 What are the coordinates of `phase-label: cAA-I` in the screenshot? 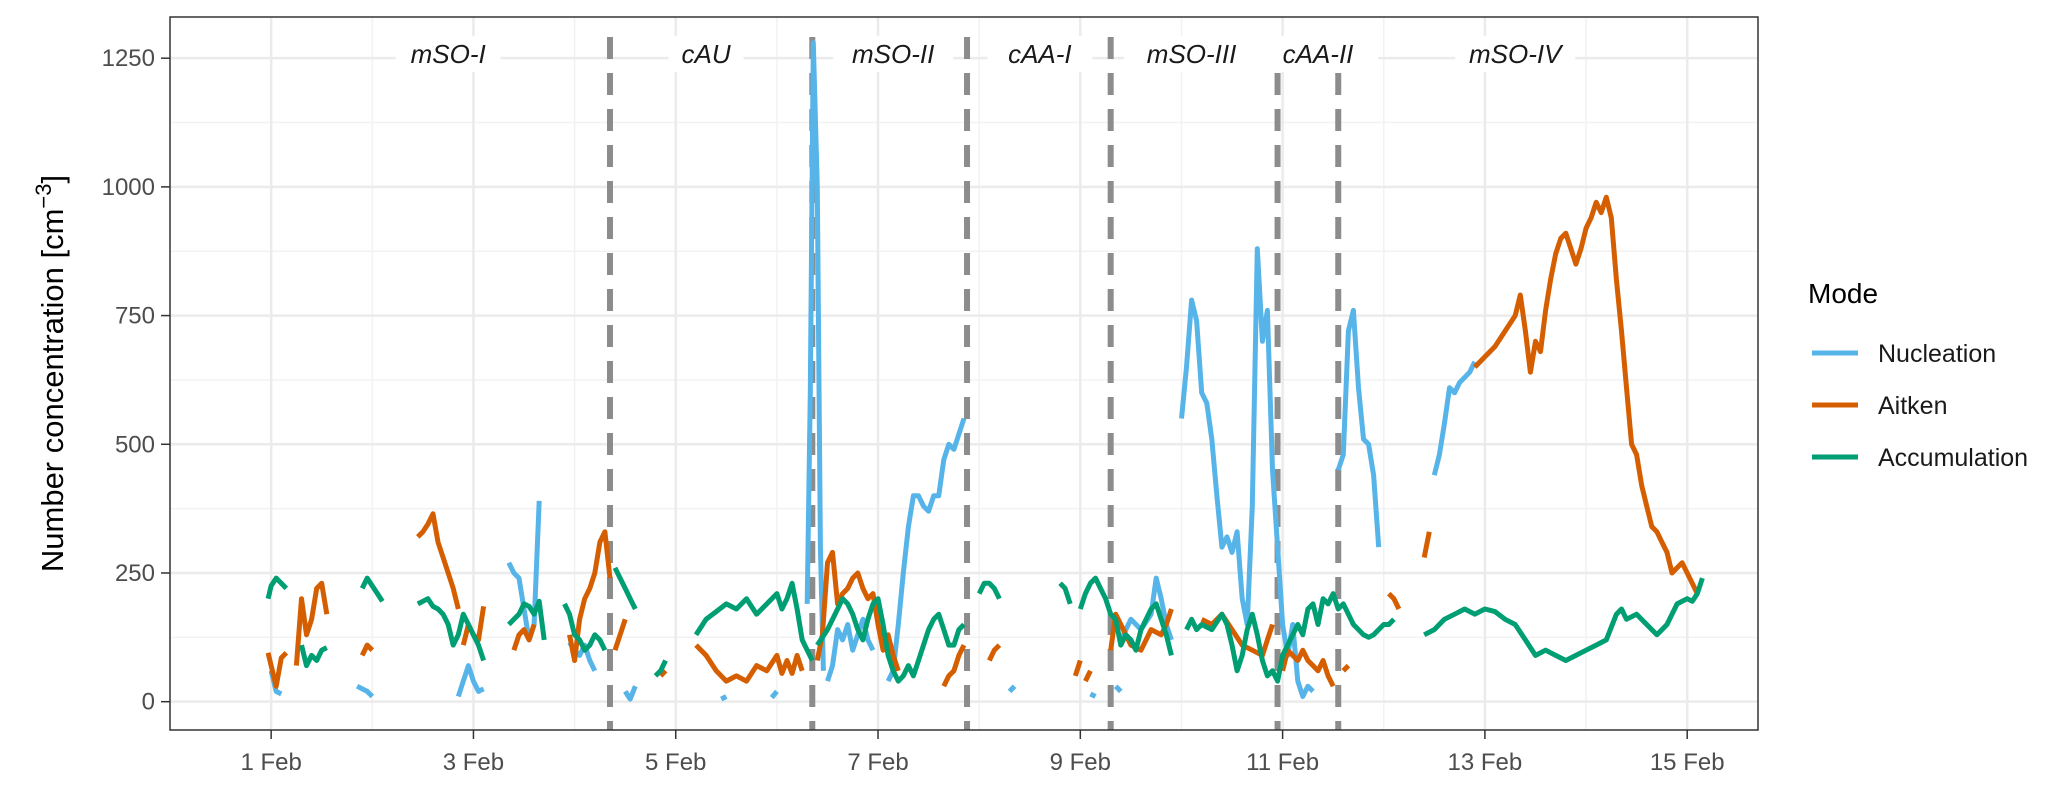 It's located at (1040, 54).